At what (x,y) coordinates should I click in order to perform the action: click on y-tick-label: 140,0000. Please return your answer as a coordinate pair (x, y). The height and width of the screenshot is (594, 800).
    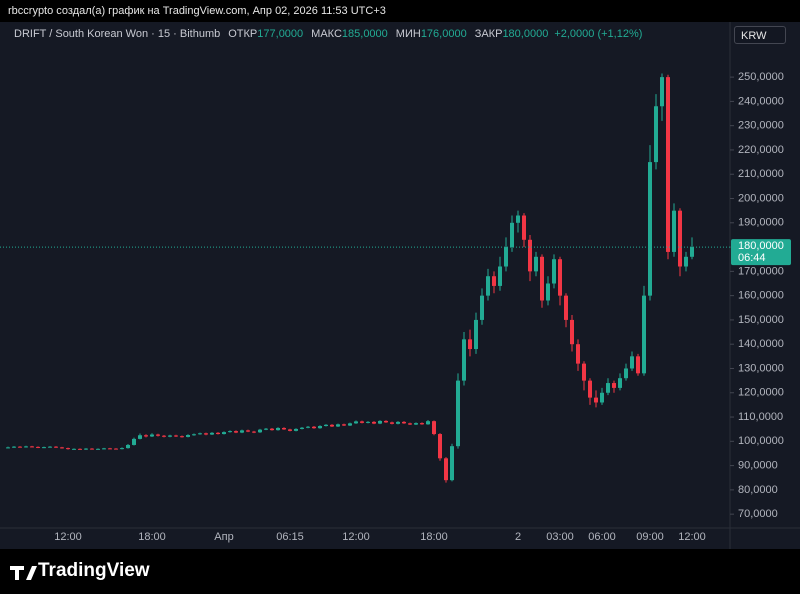
    Looking at the image, I should click on (761, 344).